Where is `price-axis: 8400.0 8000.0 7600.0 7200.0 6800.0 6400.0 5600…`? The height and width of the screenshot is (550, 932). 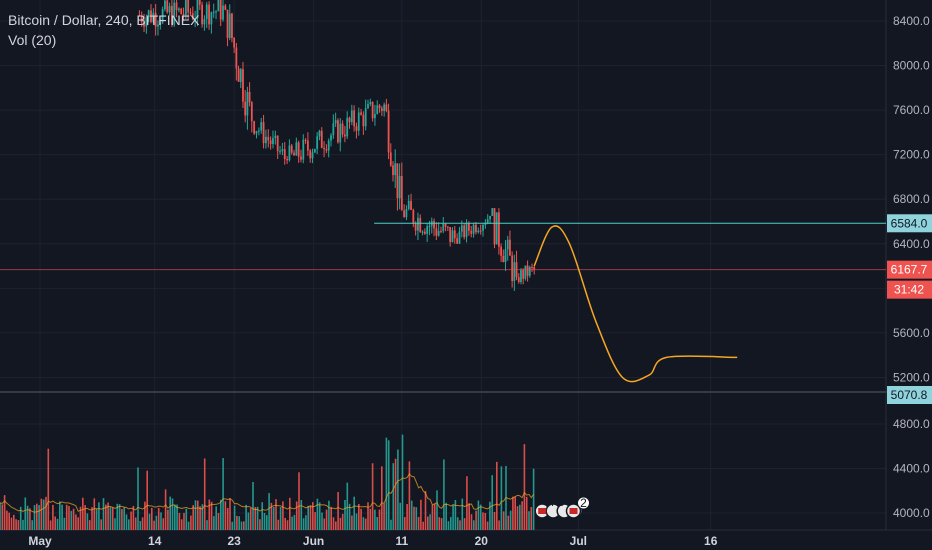
price-axis: 8400.0 8000.0 7600.0 7200.0 6800.0 6400.0 5600… is located at coordinates (911, 267).